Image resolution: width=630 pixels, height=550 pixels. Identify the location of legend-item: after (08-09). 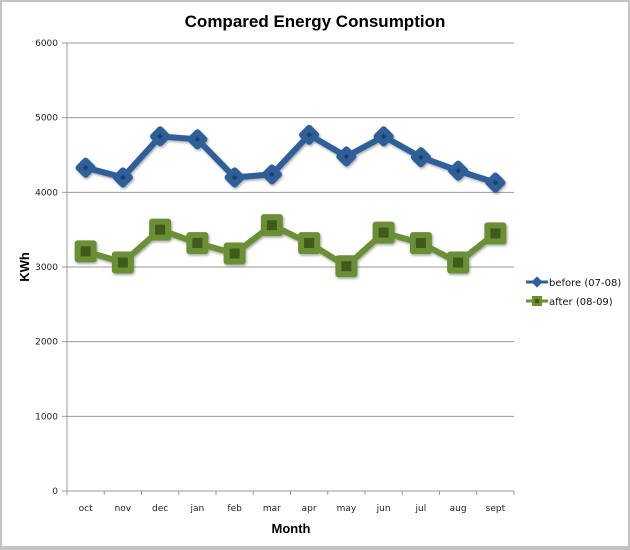
(569, 302).